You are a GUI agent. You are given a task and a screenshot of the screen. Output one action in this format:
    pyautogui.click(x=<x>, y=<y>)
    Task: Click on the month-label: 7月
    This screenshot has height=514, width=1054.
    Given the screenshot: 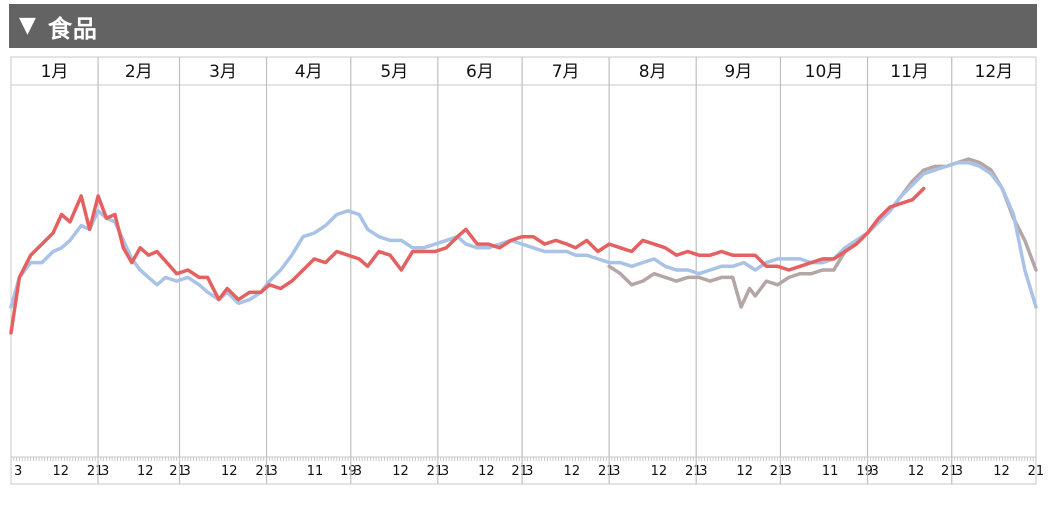 What is the action you would take?
    pyautogui.click(x=566, y=72)
    